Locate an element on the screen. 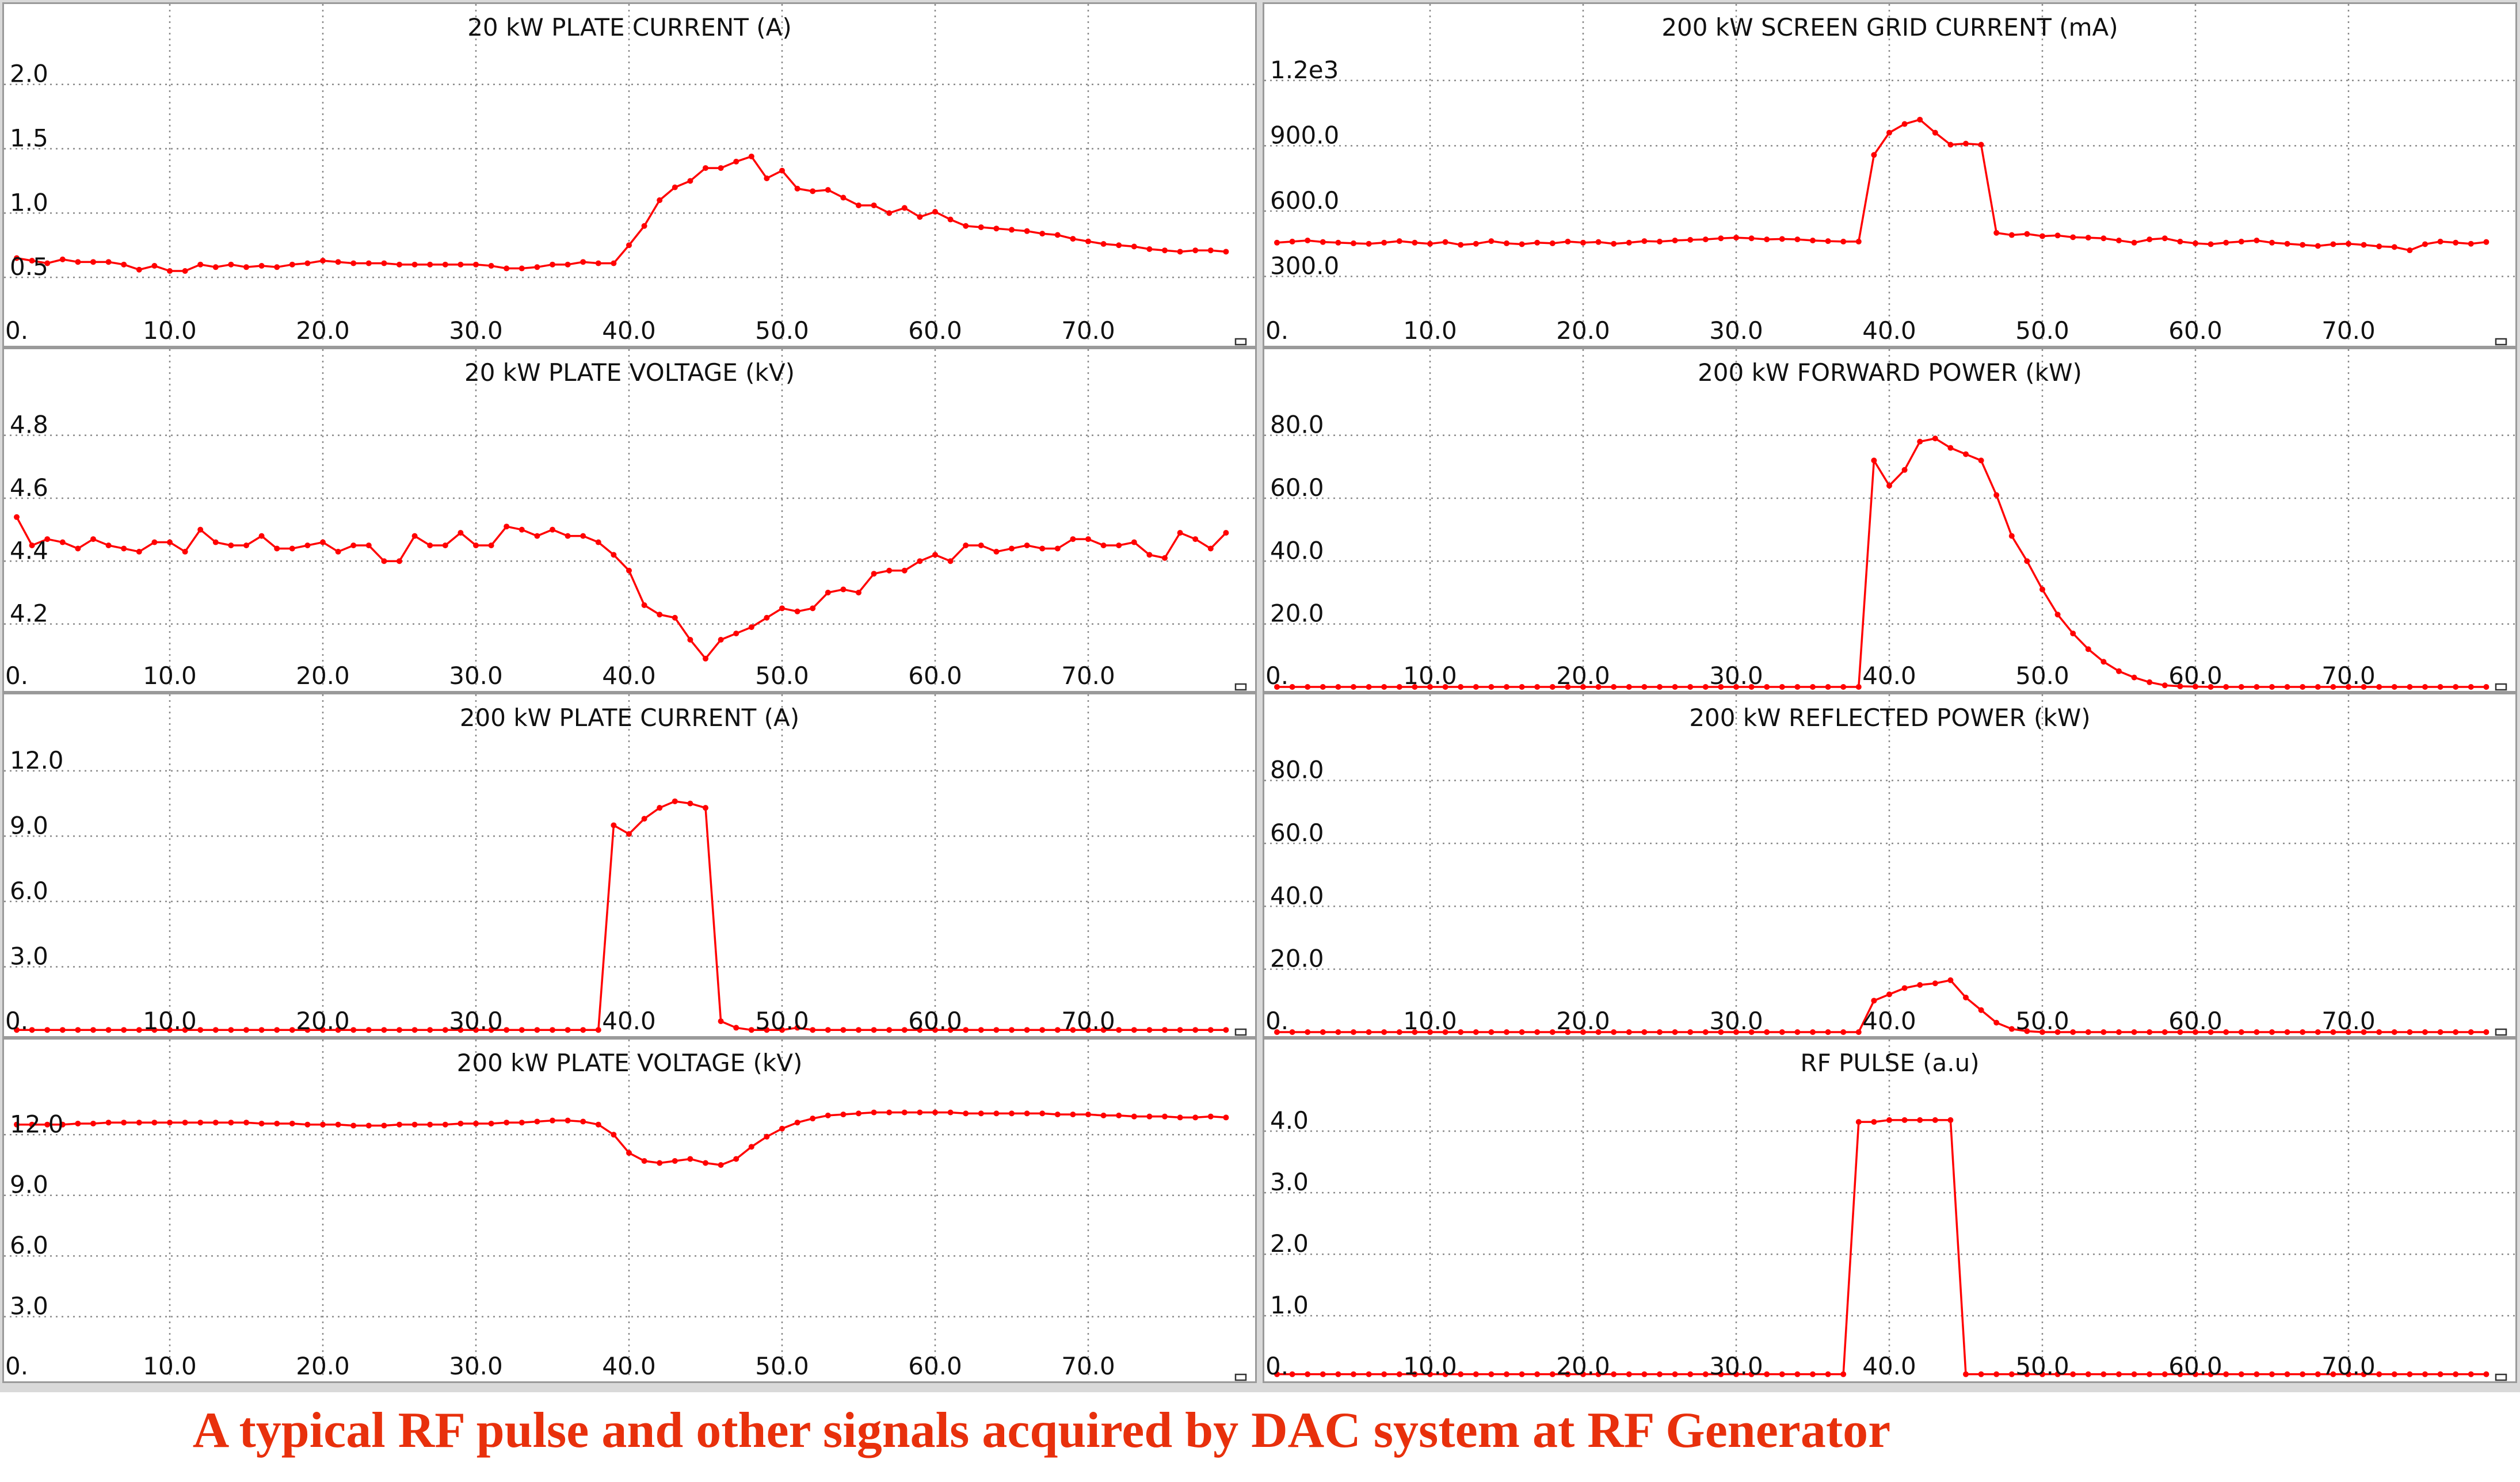  x-tick-label: 70.0 is located at coordinates (2348, 676).